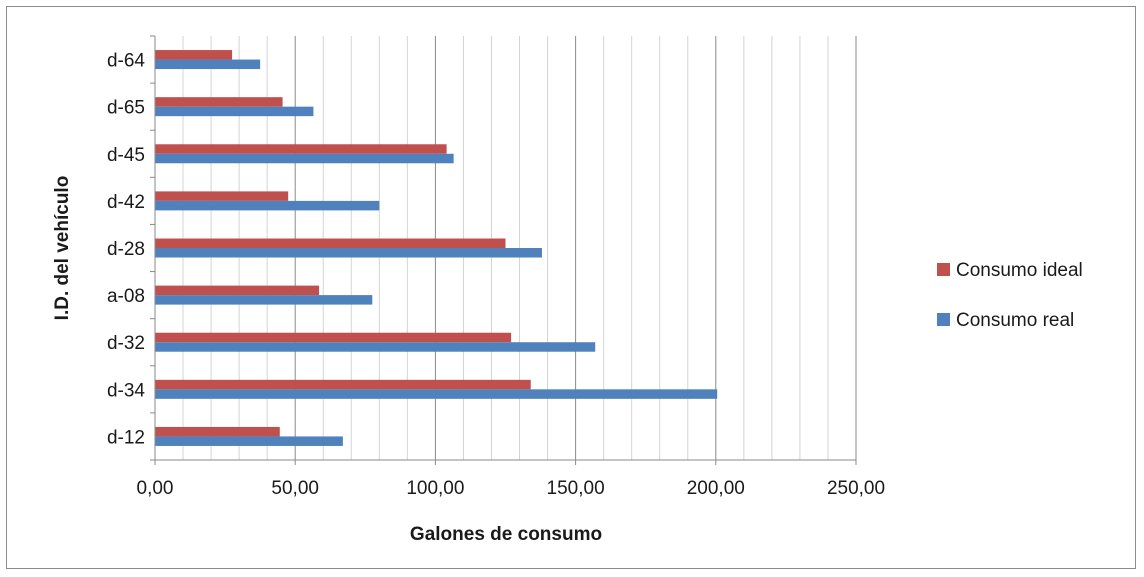  What do you see at coordinates (126, 437) in the screenshot?
I see `y-tick-label: d-12` at bounding box center [126, 437].